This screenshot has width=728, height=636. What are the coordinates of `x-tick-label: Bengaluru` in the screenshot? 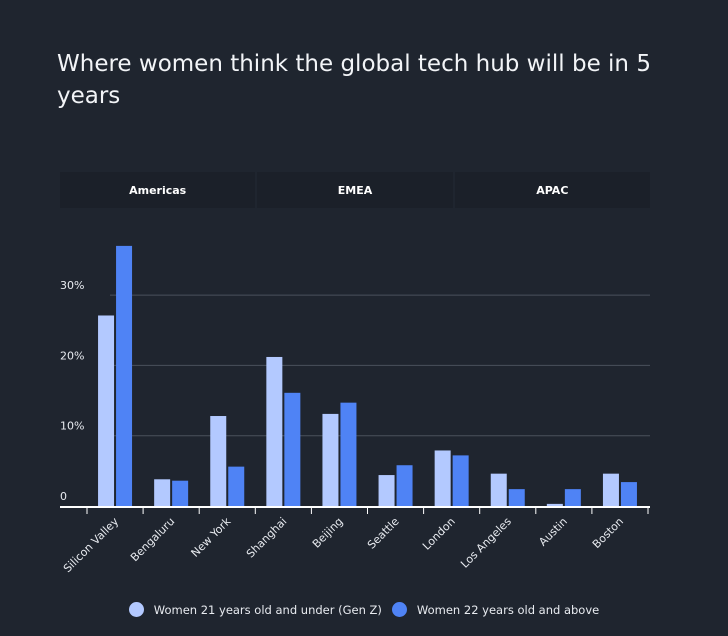 It's located at (152, 539).